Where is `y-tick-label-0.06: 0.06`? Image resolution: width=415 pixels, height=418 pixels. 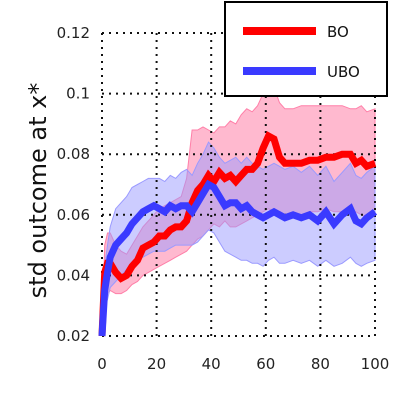 y-tick-label-0.06: 0.06 is located at coordinates (73, 215).